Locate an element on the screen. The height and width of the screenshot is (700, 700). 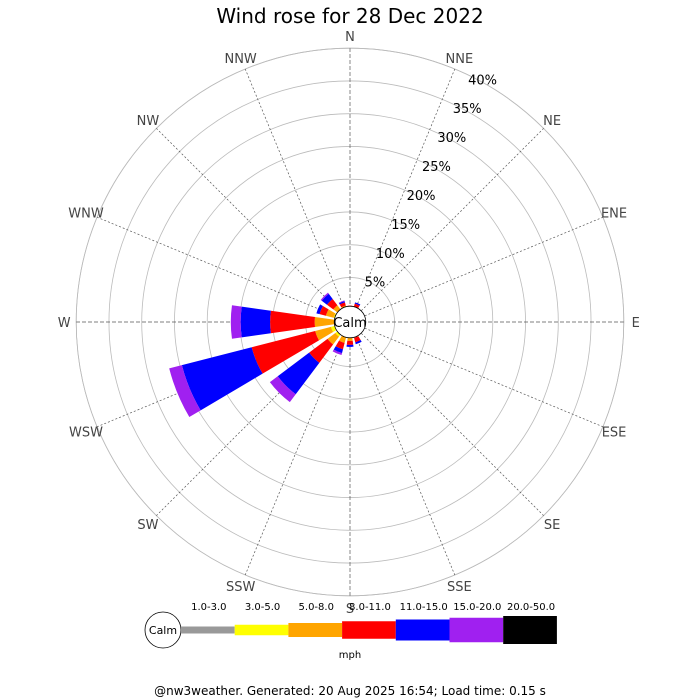
direction-label-sw: SW is located at coordinates (147, 525).